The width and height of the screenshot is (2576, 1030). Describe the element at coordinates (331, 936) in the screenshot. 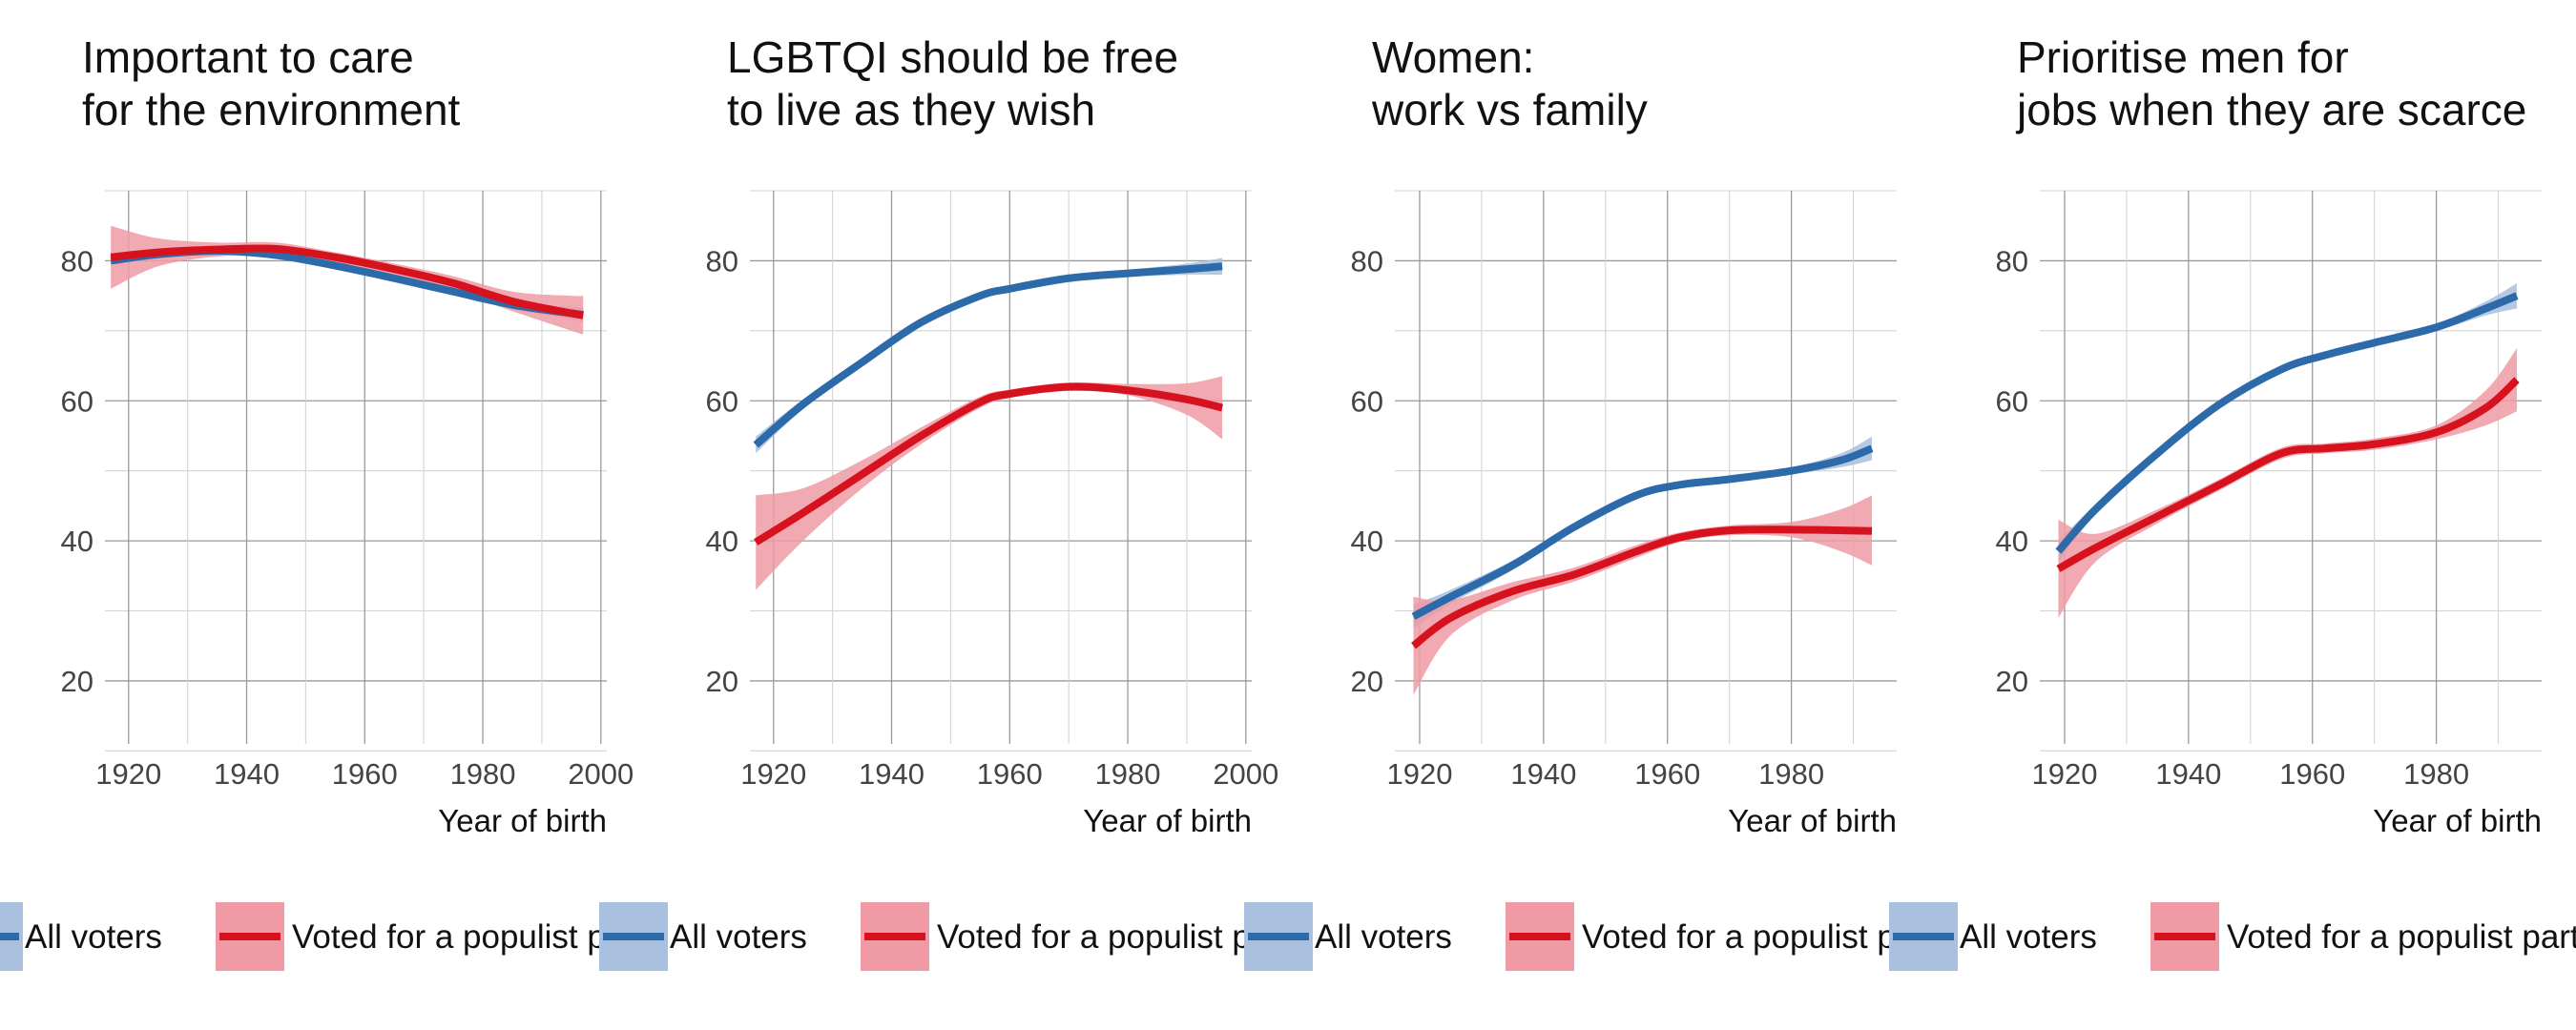

I see `legend: All voters Voted for a populist party` at that location.